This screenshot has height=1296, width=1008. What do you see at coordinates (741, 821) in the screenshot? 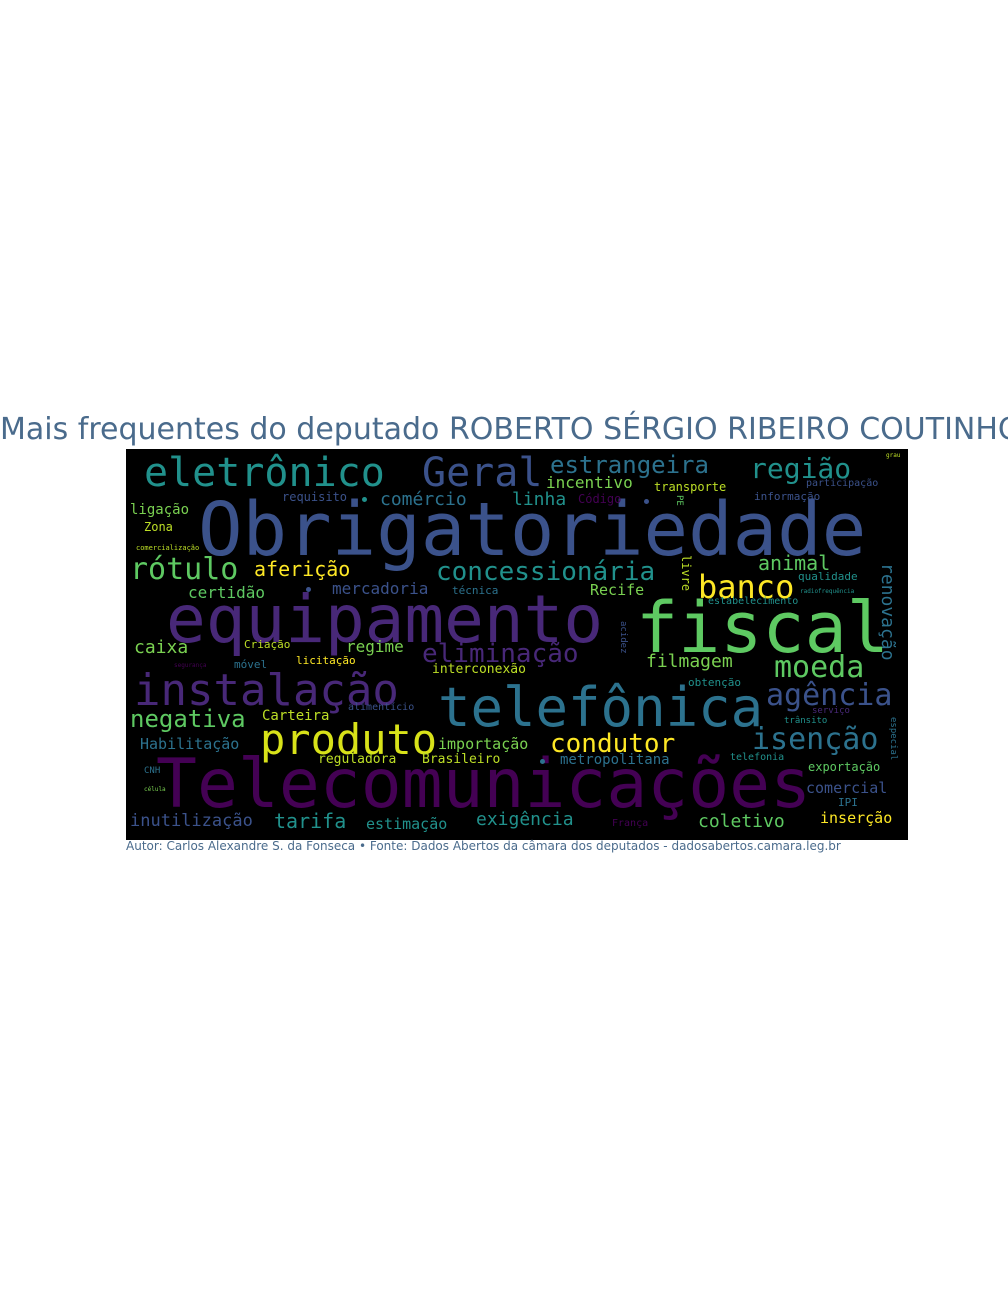
I see `word-coletivo: coletivo` at bounding box center [741, 821].